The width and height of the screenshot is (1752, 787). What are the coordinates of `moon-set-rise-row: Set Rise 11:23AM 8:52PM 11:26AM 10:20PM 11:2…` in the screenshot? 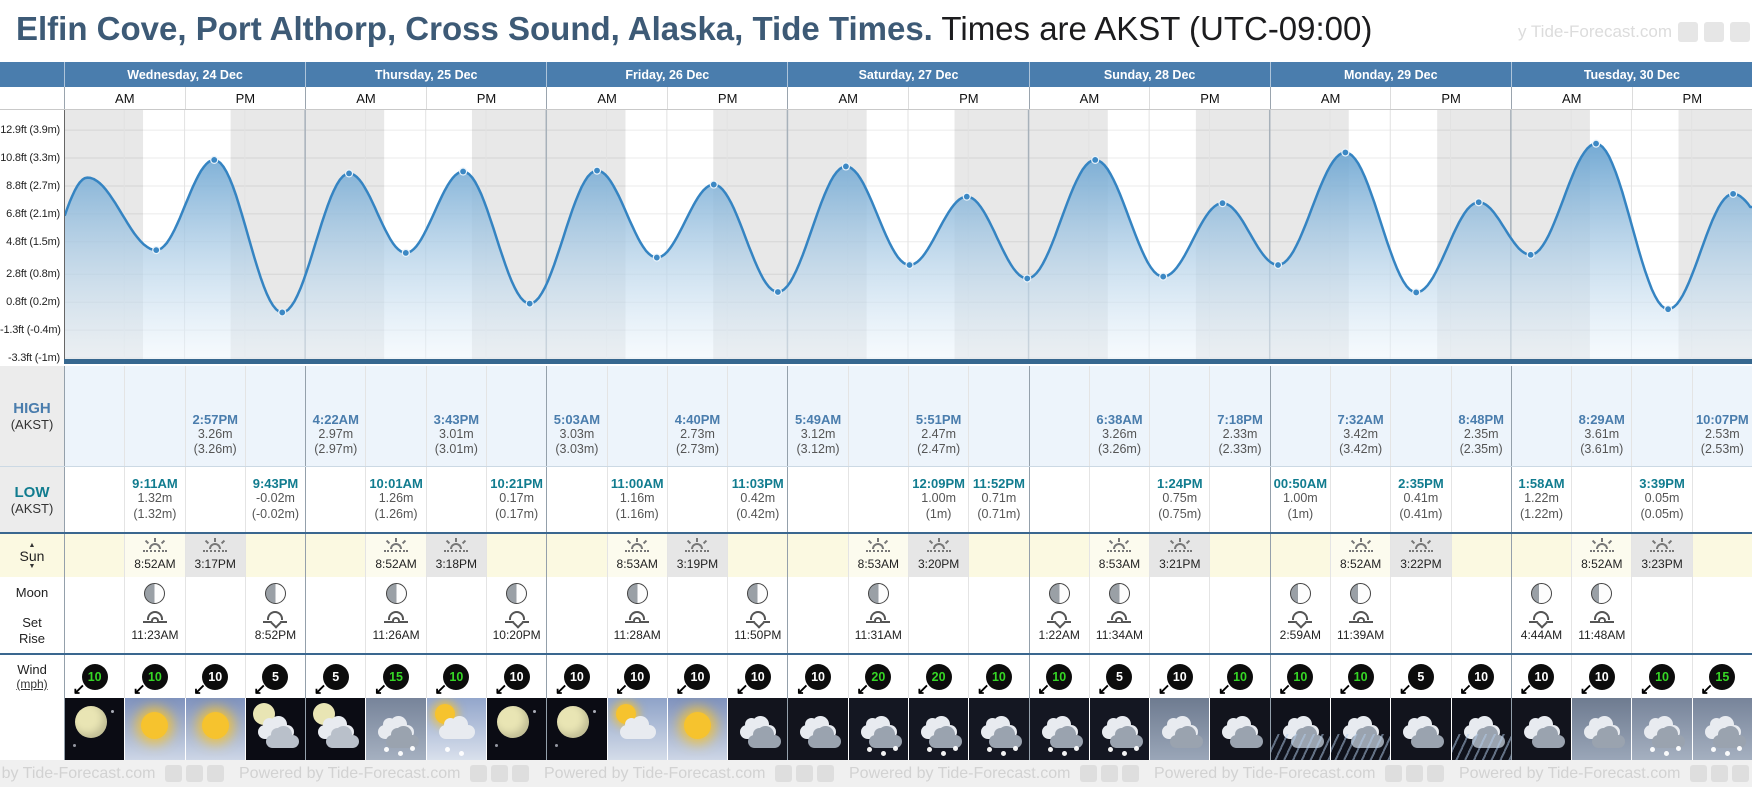 It's located at (876, 631).